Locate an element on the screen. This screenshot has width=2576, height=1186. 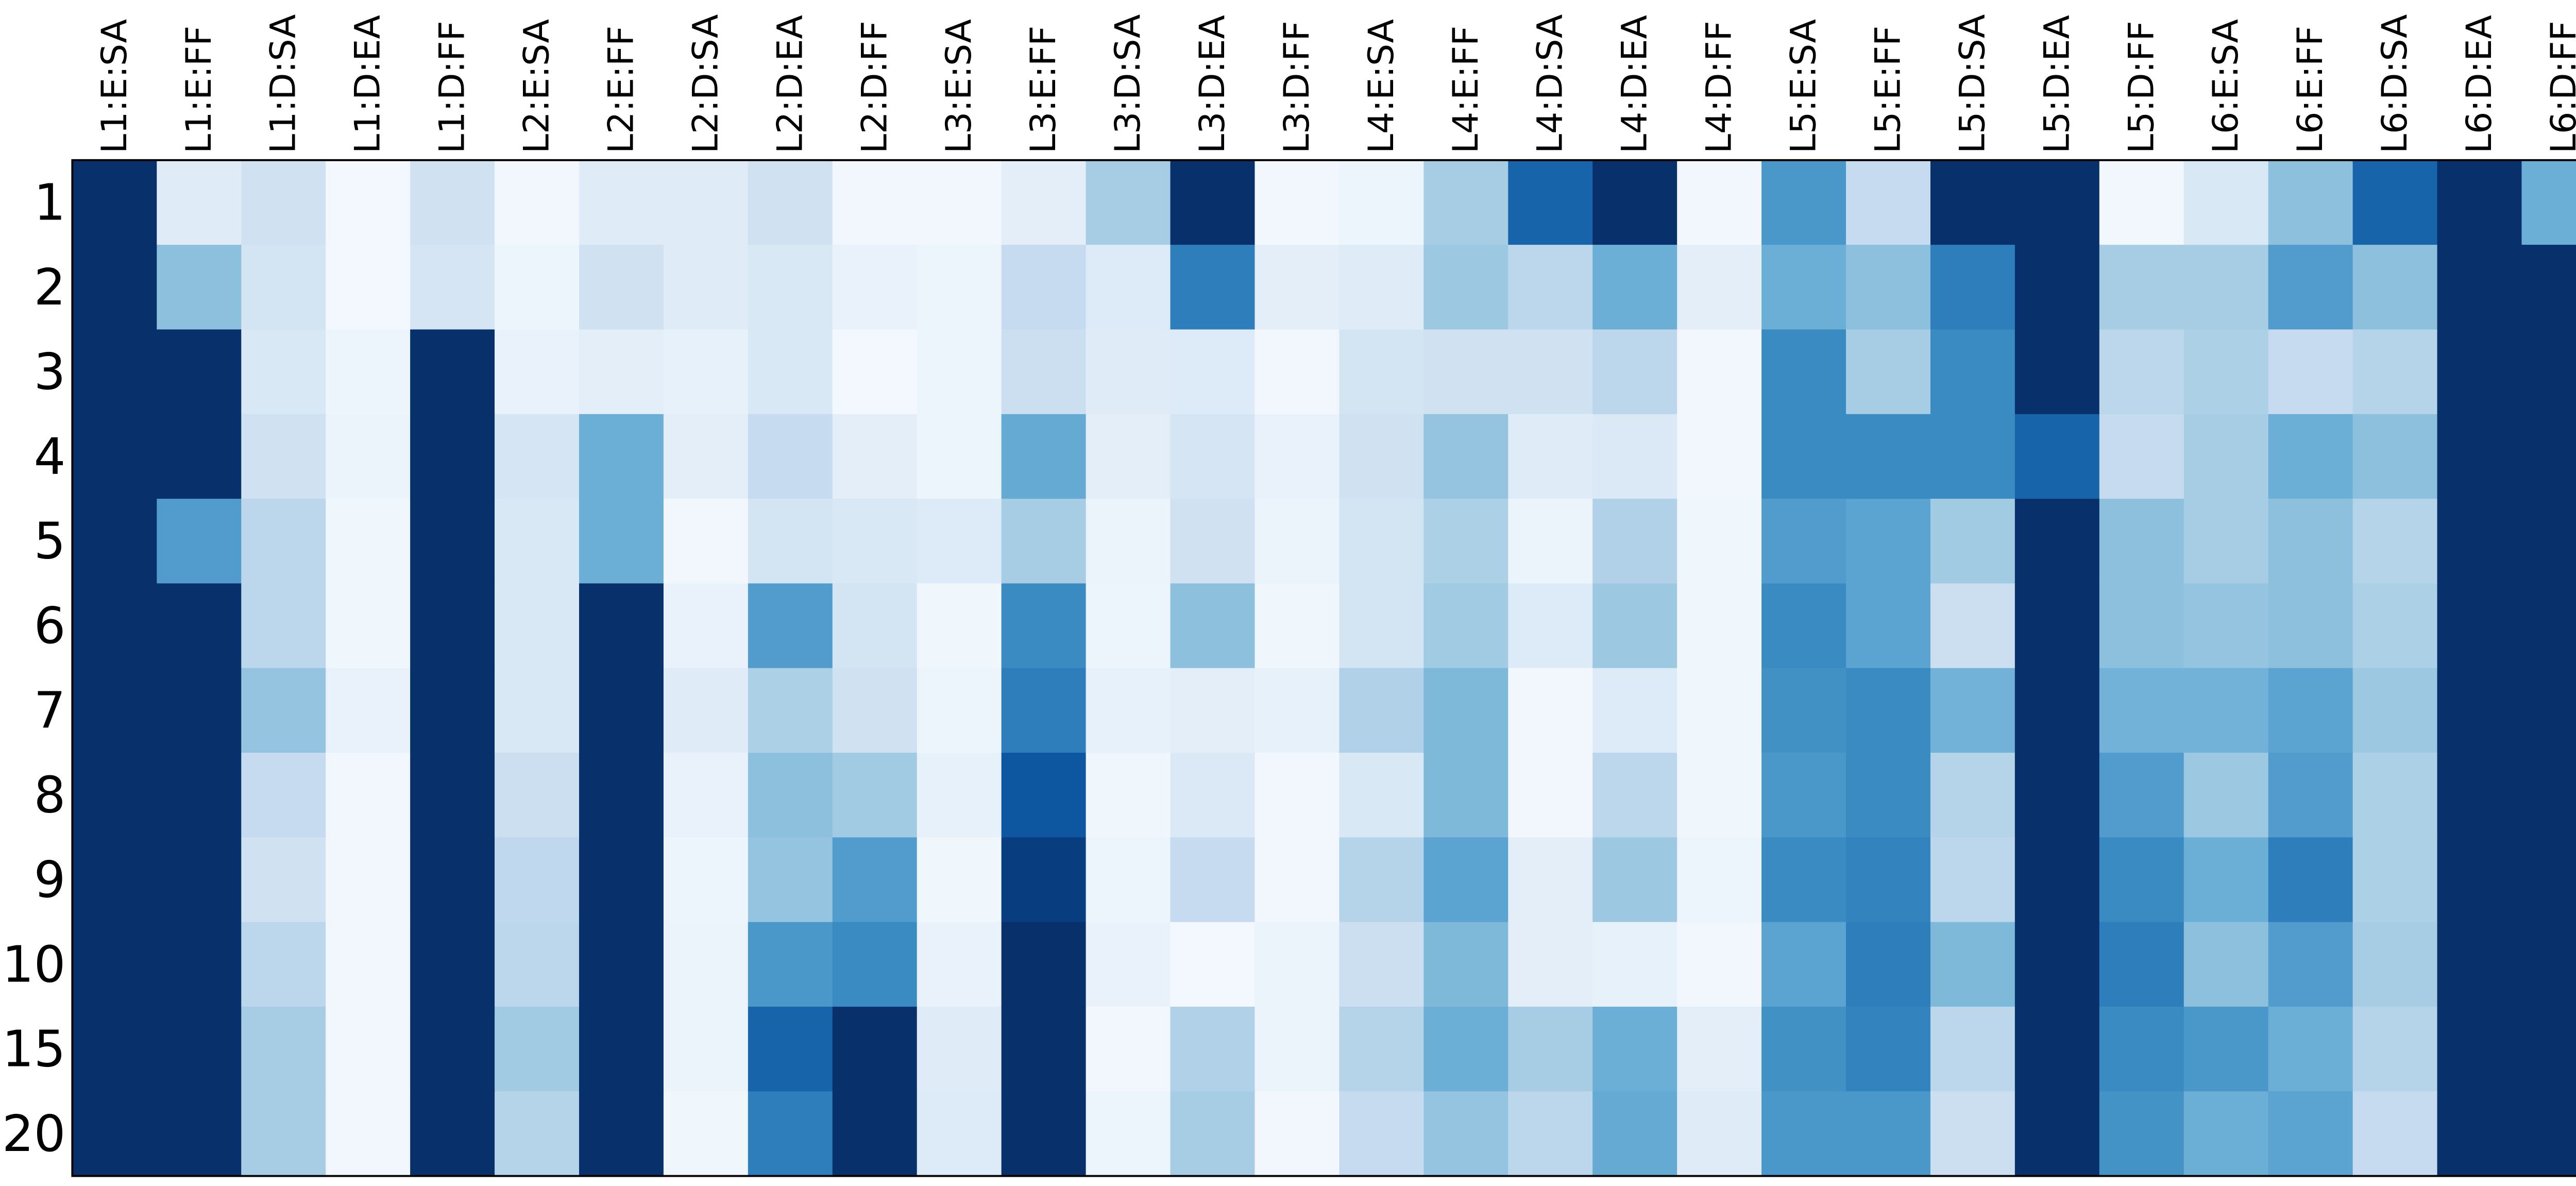
y-tick-label: 4 is located at coordinates (50, 456).